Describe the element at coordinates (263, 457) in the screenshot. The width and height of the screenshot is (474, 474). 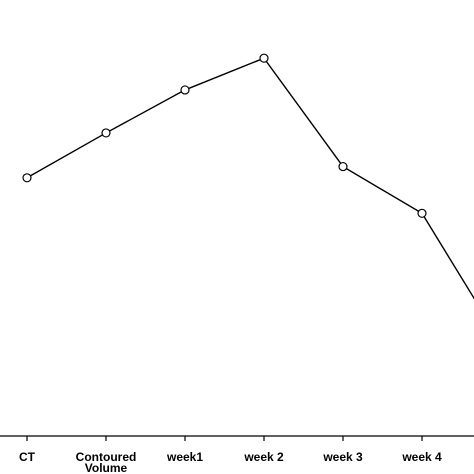
I see `x-tick-label: week 2` at that location.